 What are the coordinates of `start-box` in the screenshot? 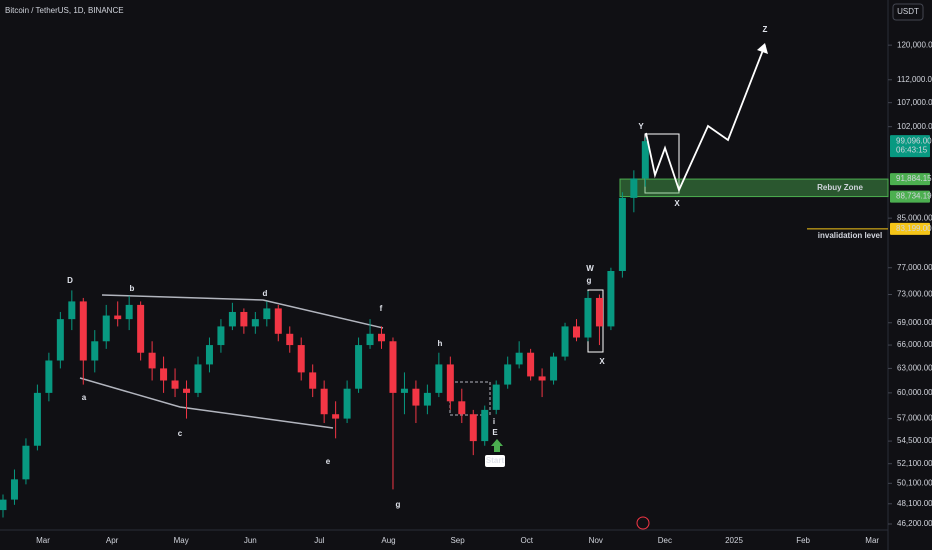 It's located at (495, 461).